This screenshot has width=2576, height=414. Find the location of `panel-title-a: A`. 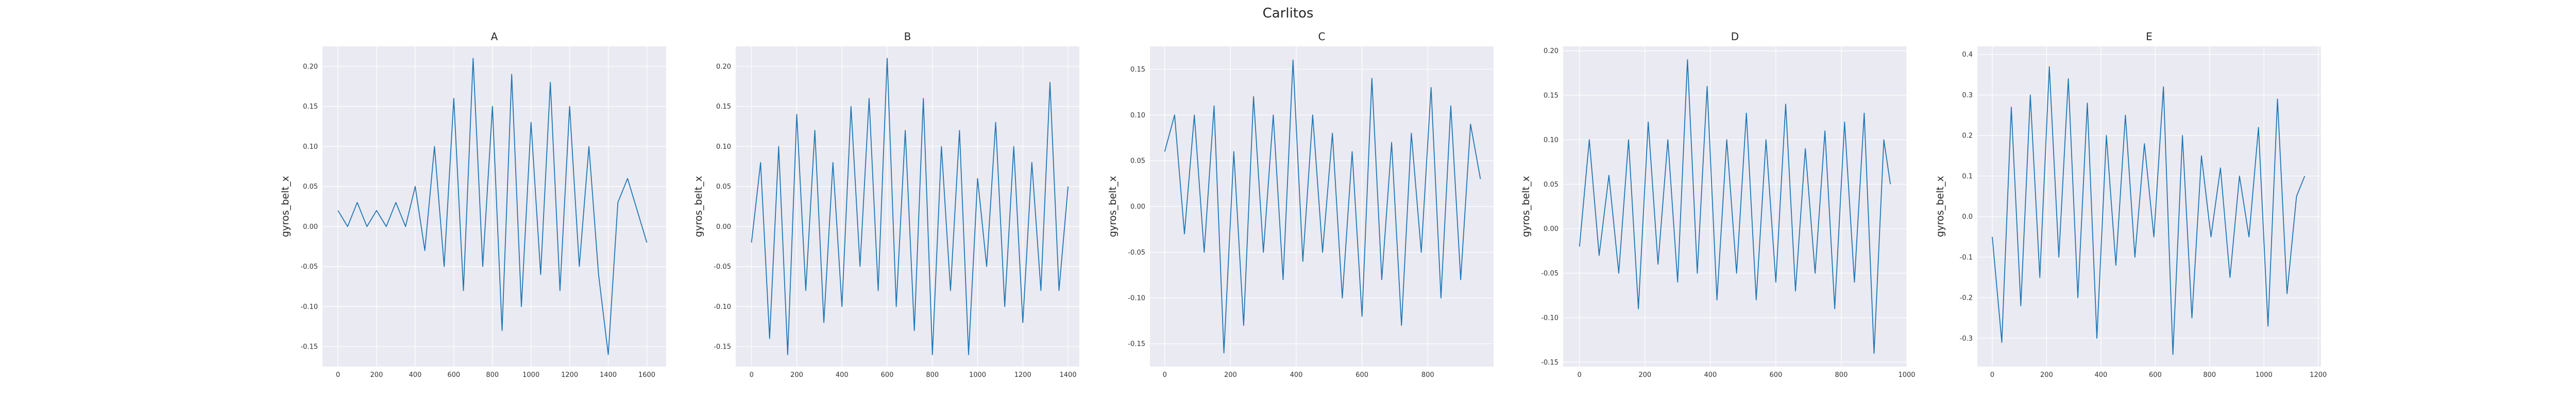

panel-title-a: A is located at coordinates (494, 36).